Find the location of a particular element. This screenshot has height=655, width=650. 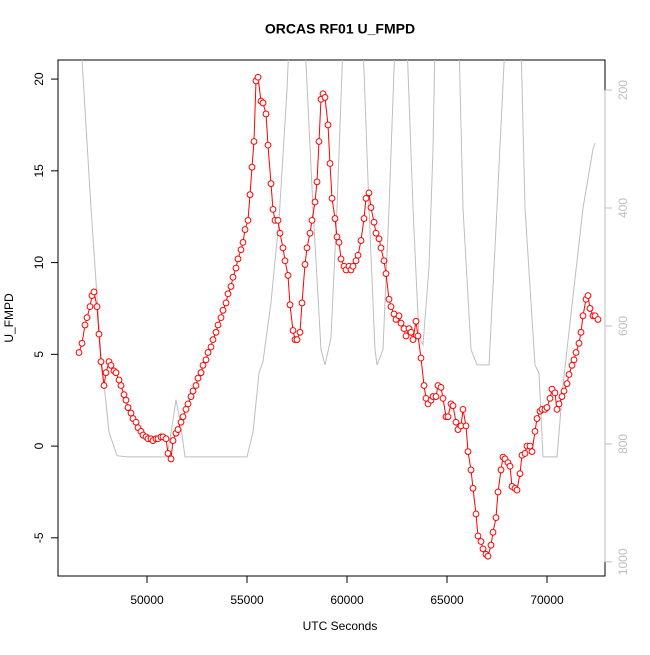

y2-tick-label: 800 is located at coordinates (623, 444).